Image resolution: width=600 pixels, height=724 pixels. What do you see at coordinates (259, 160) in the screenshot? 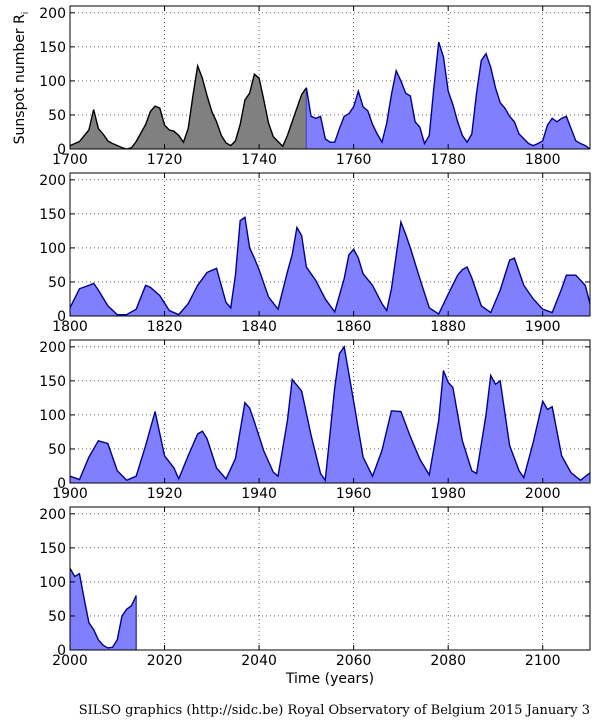
I see `x-tick-label: 1740` at bounding box center [259, 160].